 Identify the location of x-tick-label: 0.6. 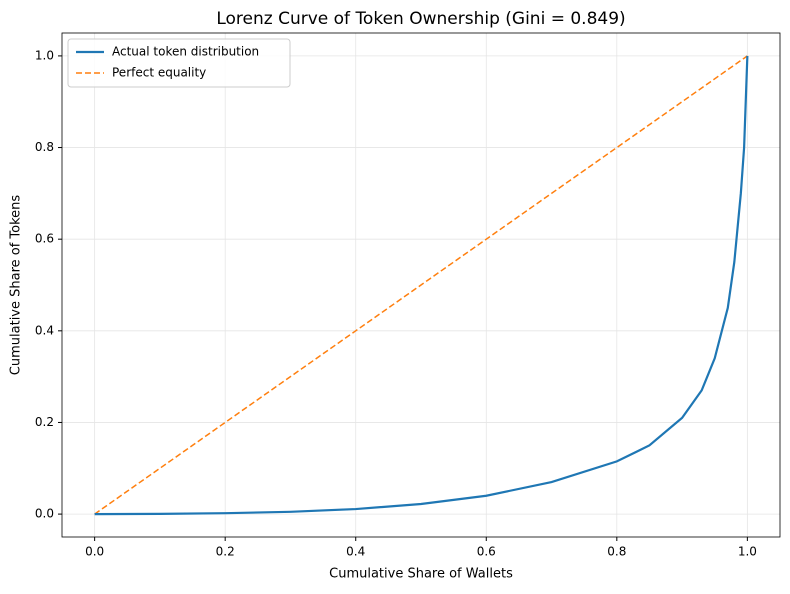
(486, 552).